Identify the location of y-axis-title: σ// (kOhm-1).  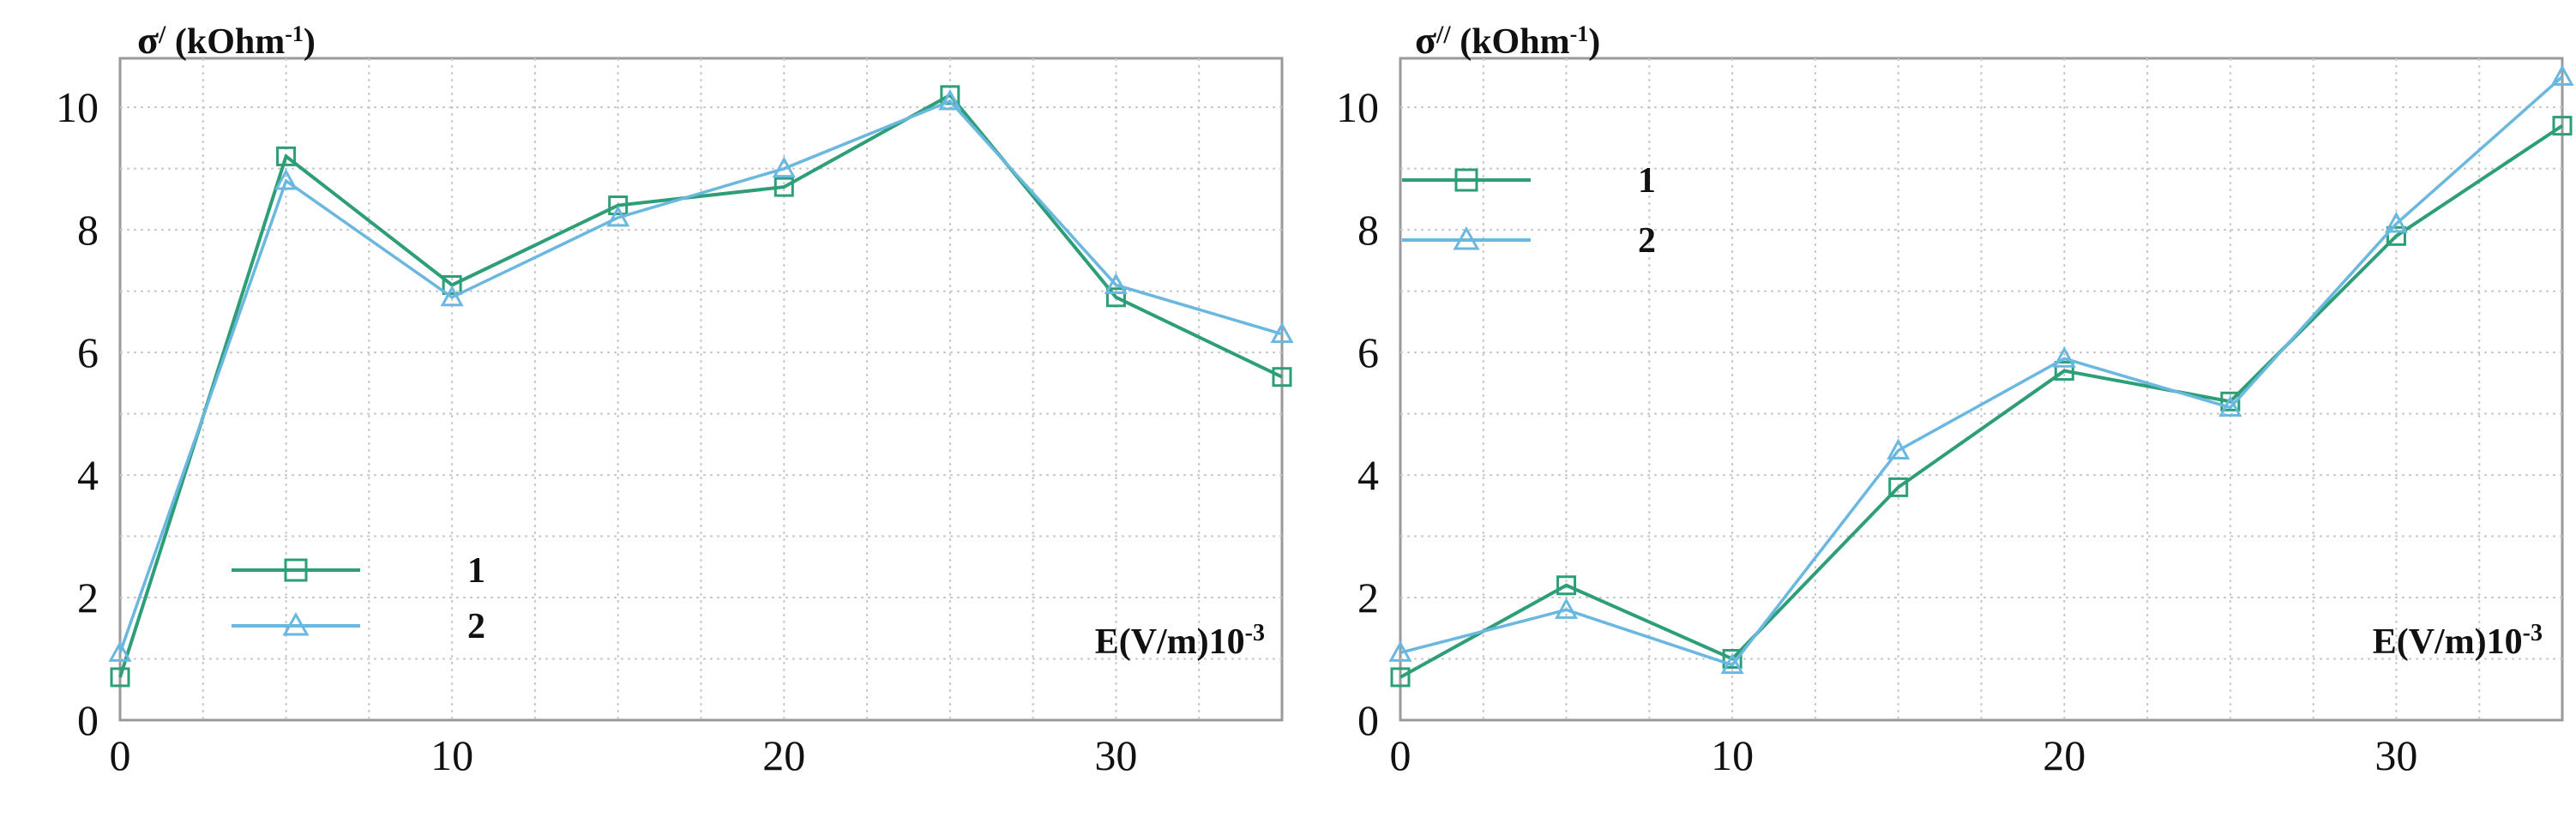
(1508, 40).